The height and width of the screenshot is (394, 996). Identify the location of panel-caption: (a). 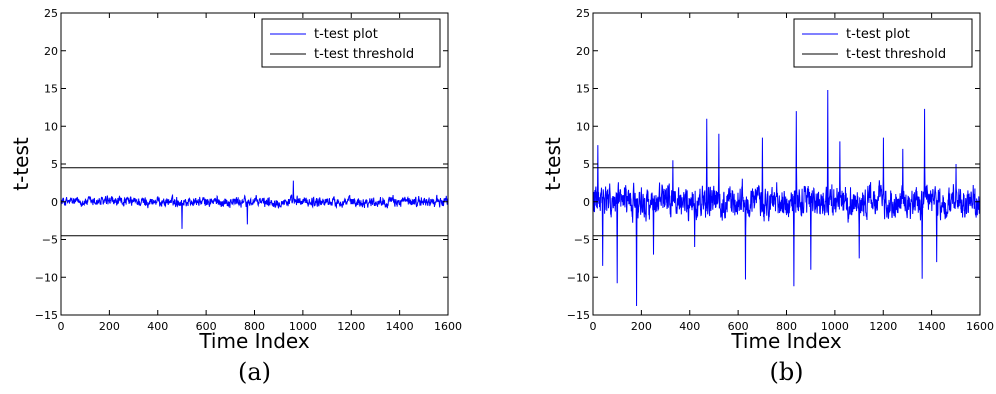
(254, 372).